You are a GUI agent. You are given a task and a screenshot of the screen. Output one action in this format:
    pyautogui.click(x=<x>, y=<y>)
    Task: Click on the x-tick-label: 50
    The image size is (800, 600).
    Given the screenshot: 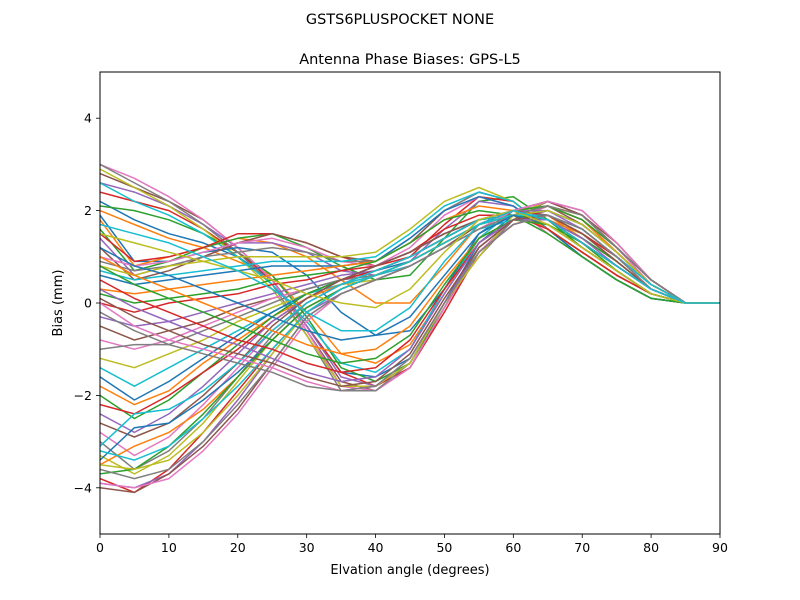 What is the action you would take?
    pyautogui.click(x=444, y=547)
    